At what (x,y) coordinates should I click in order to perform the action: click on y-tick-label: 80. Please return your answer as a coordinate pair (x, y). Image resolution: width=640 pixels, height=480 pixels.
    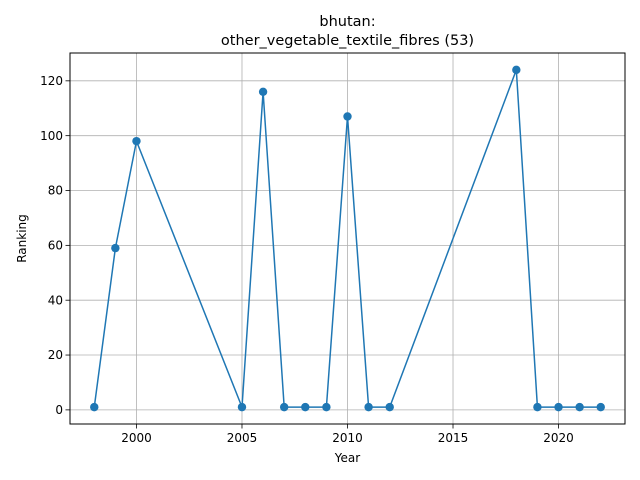
    Looking at the image, I should click on (55, 191).